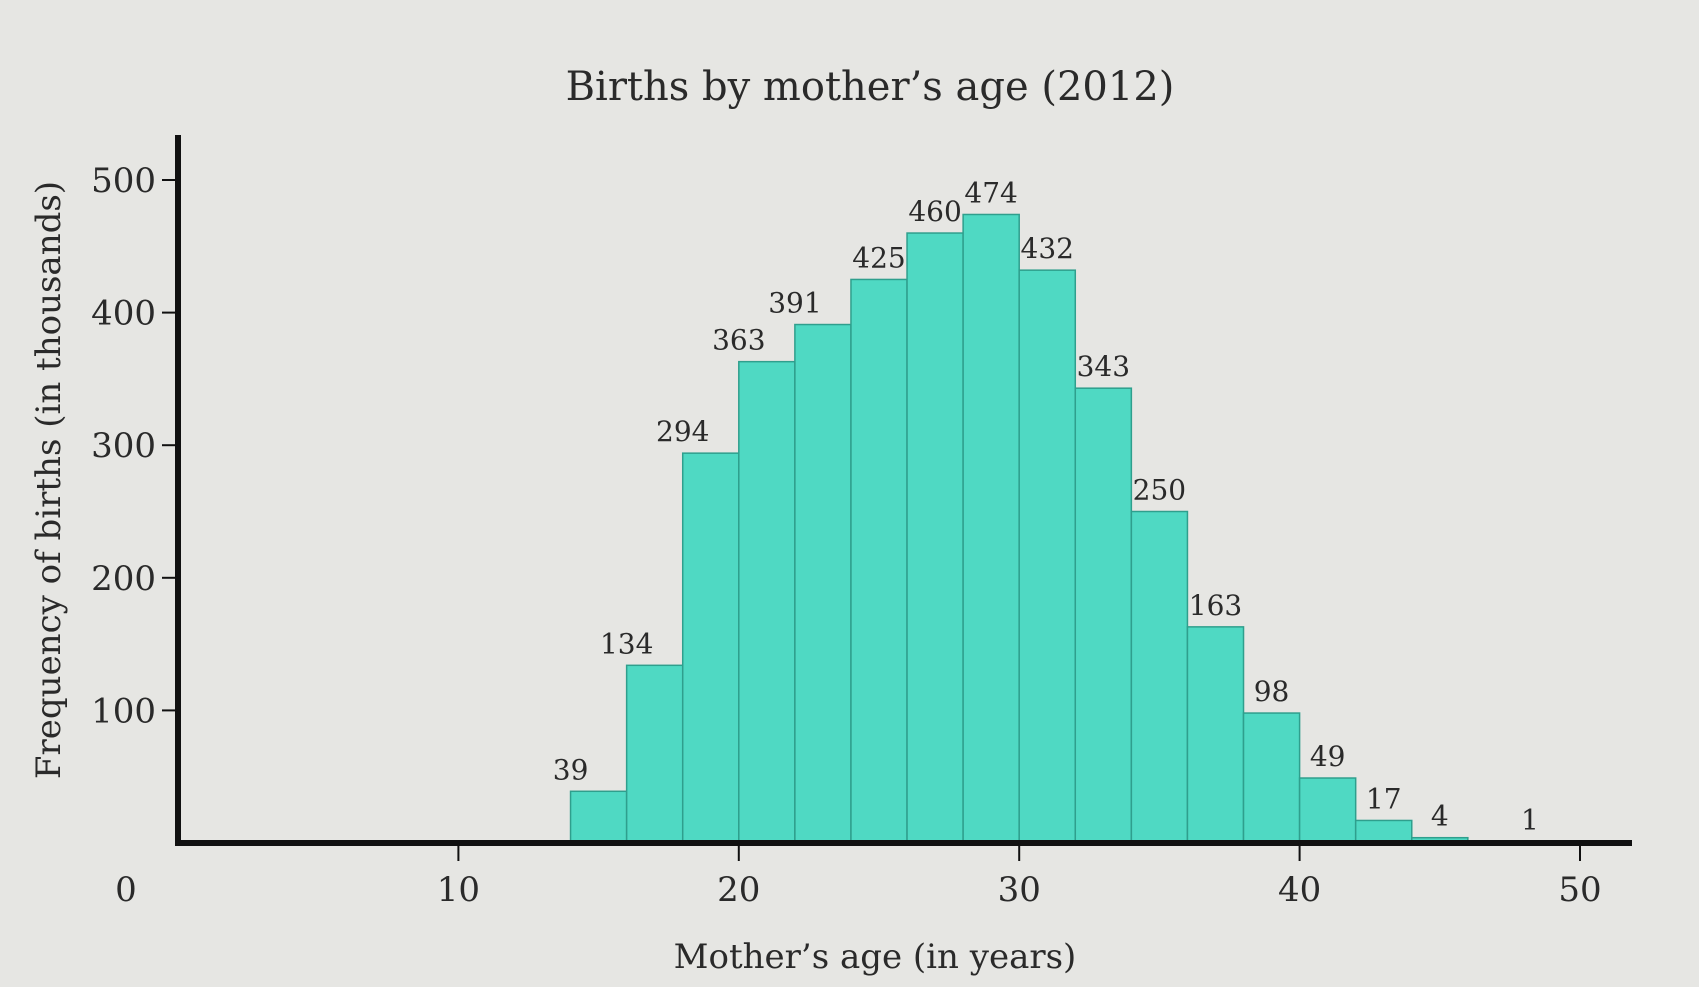 The width and height of the screenshot is (1699, 987). I want to click on x-tick-label: 20, so click(738, 890).